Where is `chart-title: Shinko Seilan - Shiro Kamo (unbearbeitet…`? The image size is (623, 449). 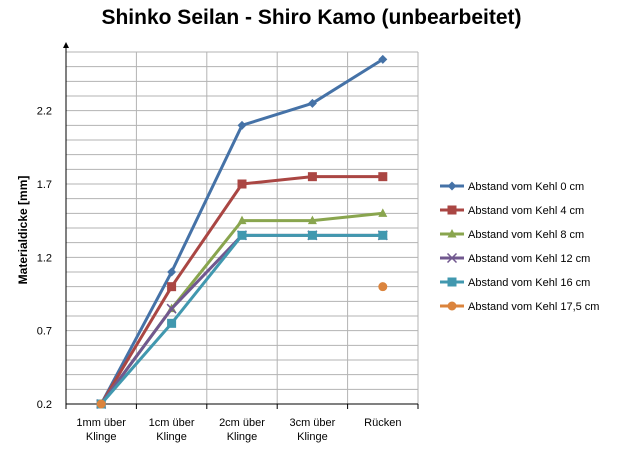 chart-title: Shinko Seilan - Shiro Kamo (unbearbeitet… is located at coordinates (311, 17).